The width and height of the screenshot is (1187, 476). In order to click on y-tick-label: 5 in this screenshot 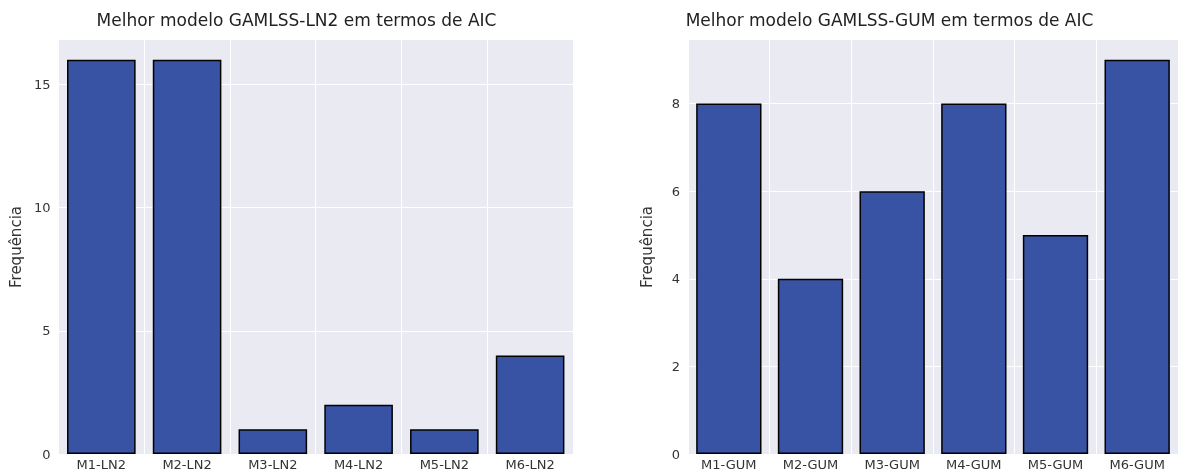, I will do `click(46, 331)`.